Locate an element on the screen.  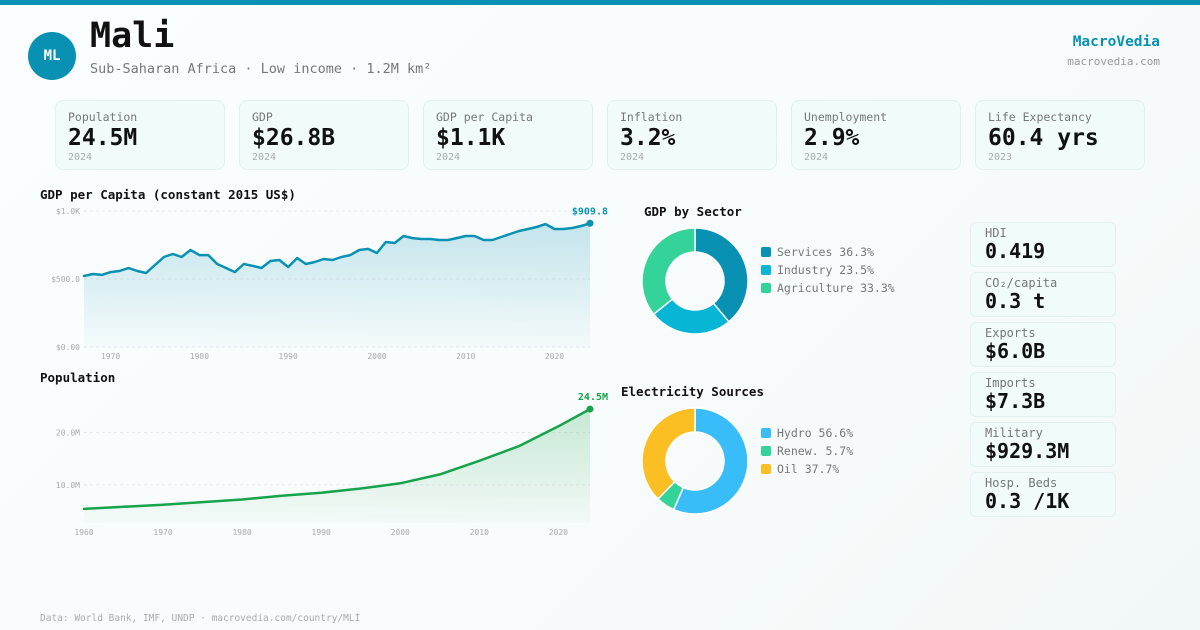
population-y-tick-label: 20.0M is located at coordinates (68, 433).